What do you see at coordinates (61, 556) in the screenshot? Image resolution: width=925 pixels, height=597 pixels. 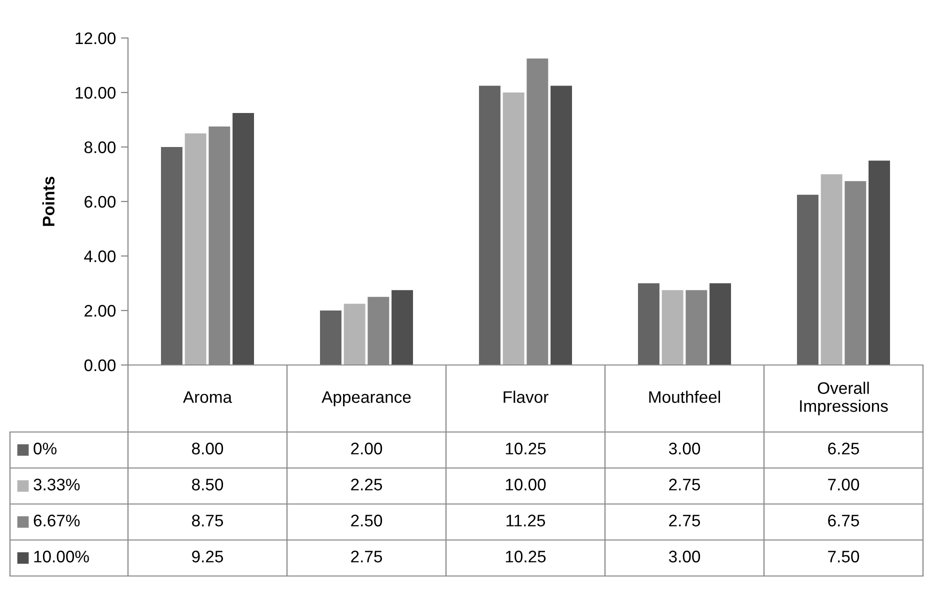 I see `legend-label: 10.00%` at bounding box center [61, 556].